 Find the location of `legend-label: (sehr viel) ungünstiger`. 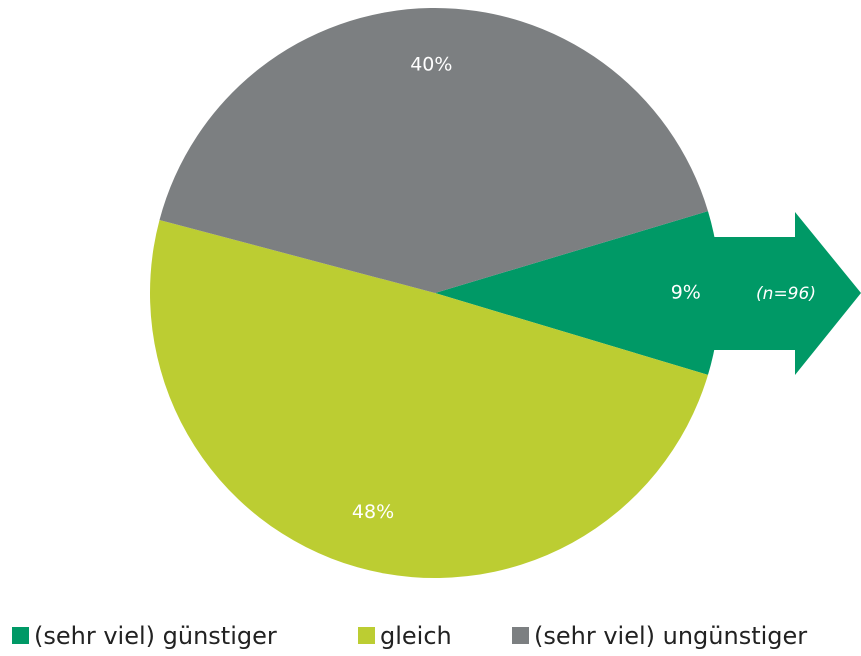

legend-label: (sehr viel) ungünstiger is located at coordinates (670, 636).